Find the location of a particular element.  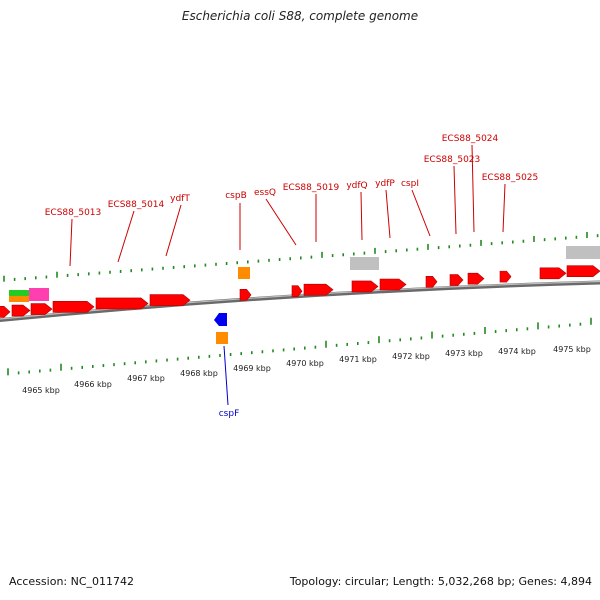

gene-label-cspF: cspF is located at coordinates (229, 414).